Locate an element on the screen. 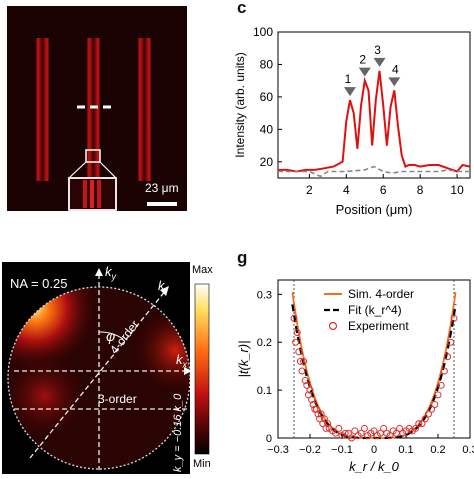  peak-label: 4 is located at coordinates (395, 69).